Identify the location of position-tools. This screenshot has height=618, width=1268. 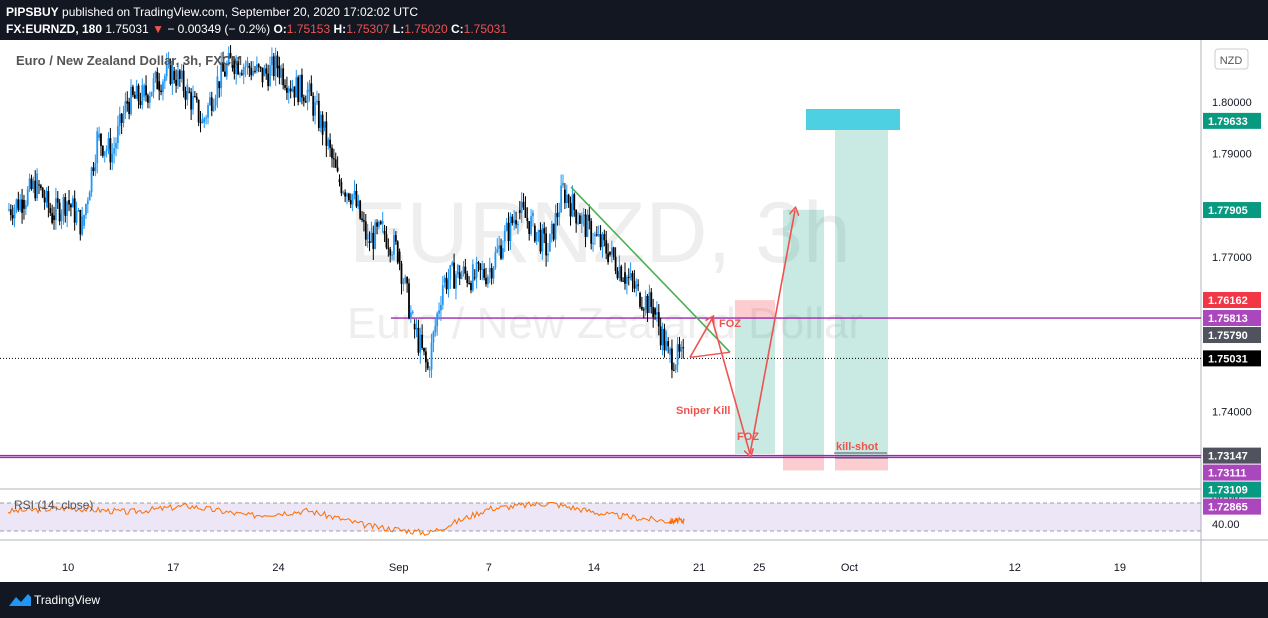
(817, 290).